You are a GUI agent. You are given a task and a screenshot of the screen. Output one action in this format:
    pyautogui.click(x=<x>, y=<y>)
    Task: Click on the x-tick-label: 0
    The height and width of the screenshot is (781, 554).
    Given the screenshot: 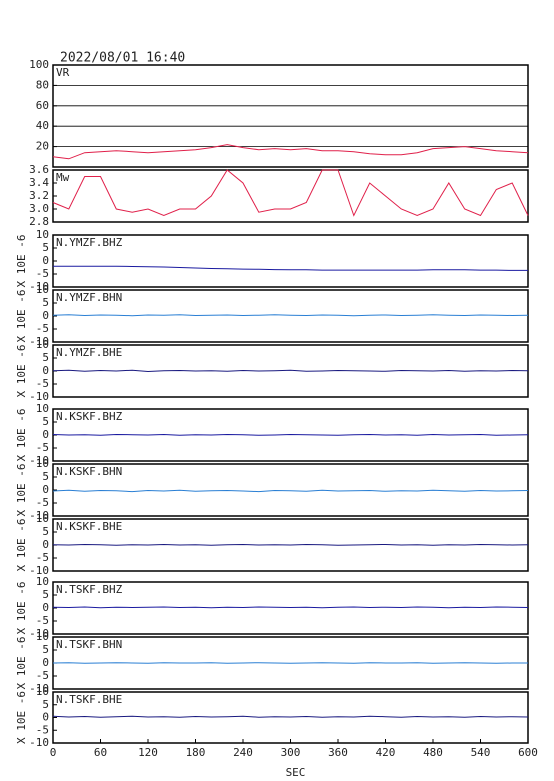 What is the action you would take?
    pyautogui.click(x=53, y=752)
    